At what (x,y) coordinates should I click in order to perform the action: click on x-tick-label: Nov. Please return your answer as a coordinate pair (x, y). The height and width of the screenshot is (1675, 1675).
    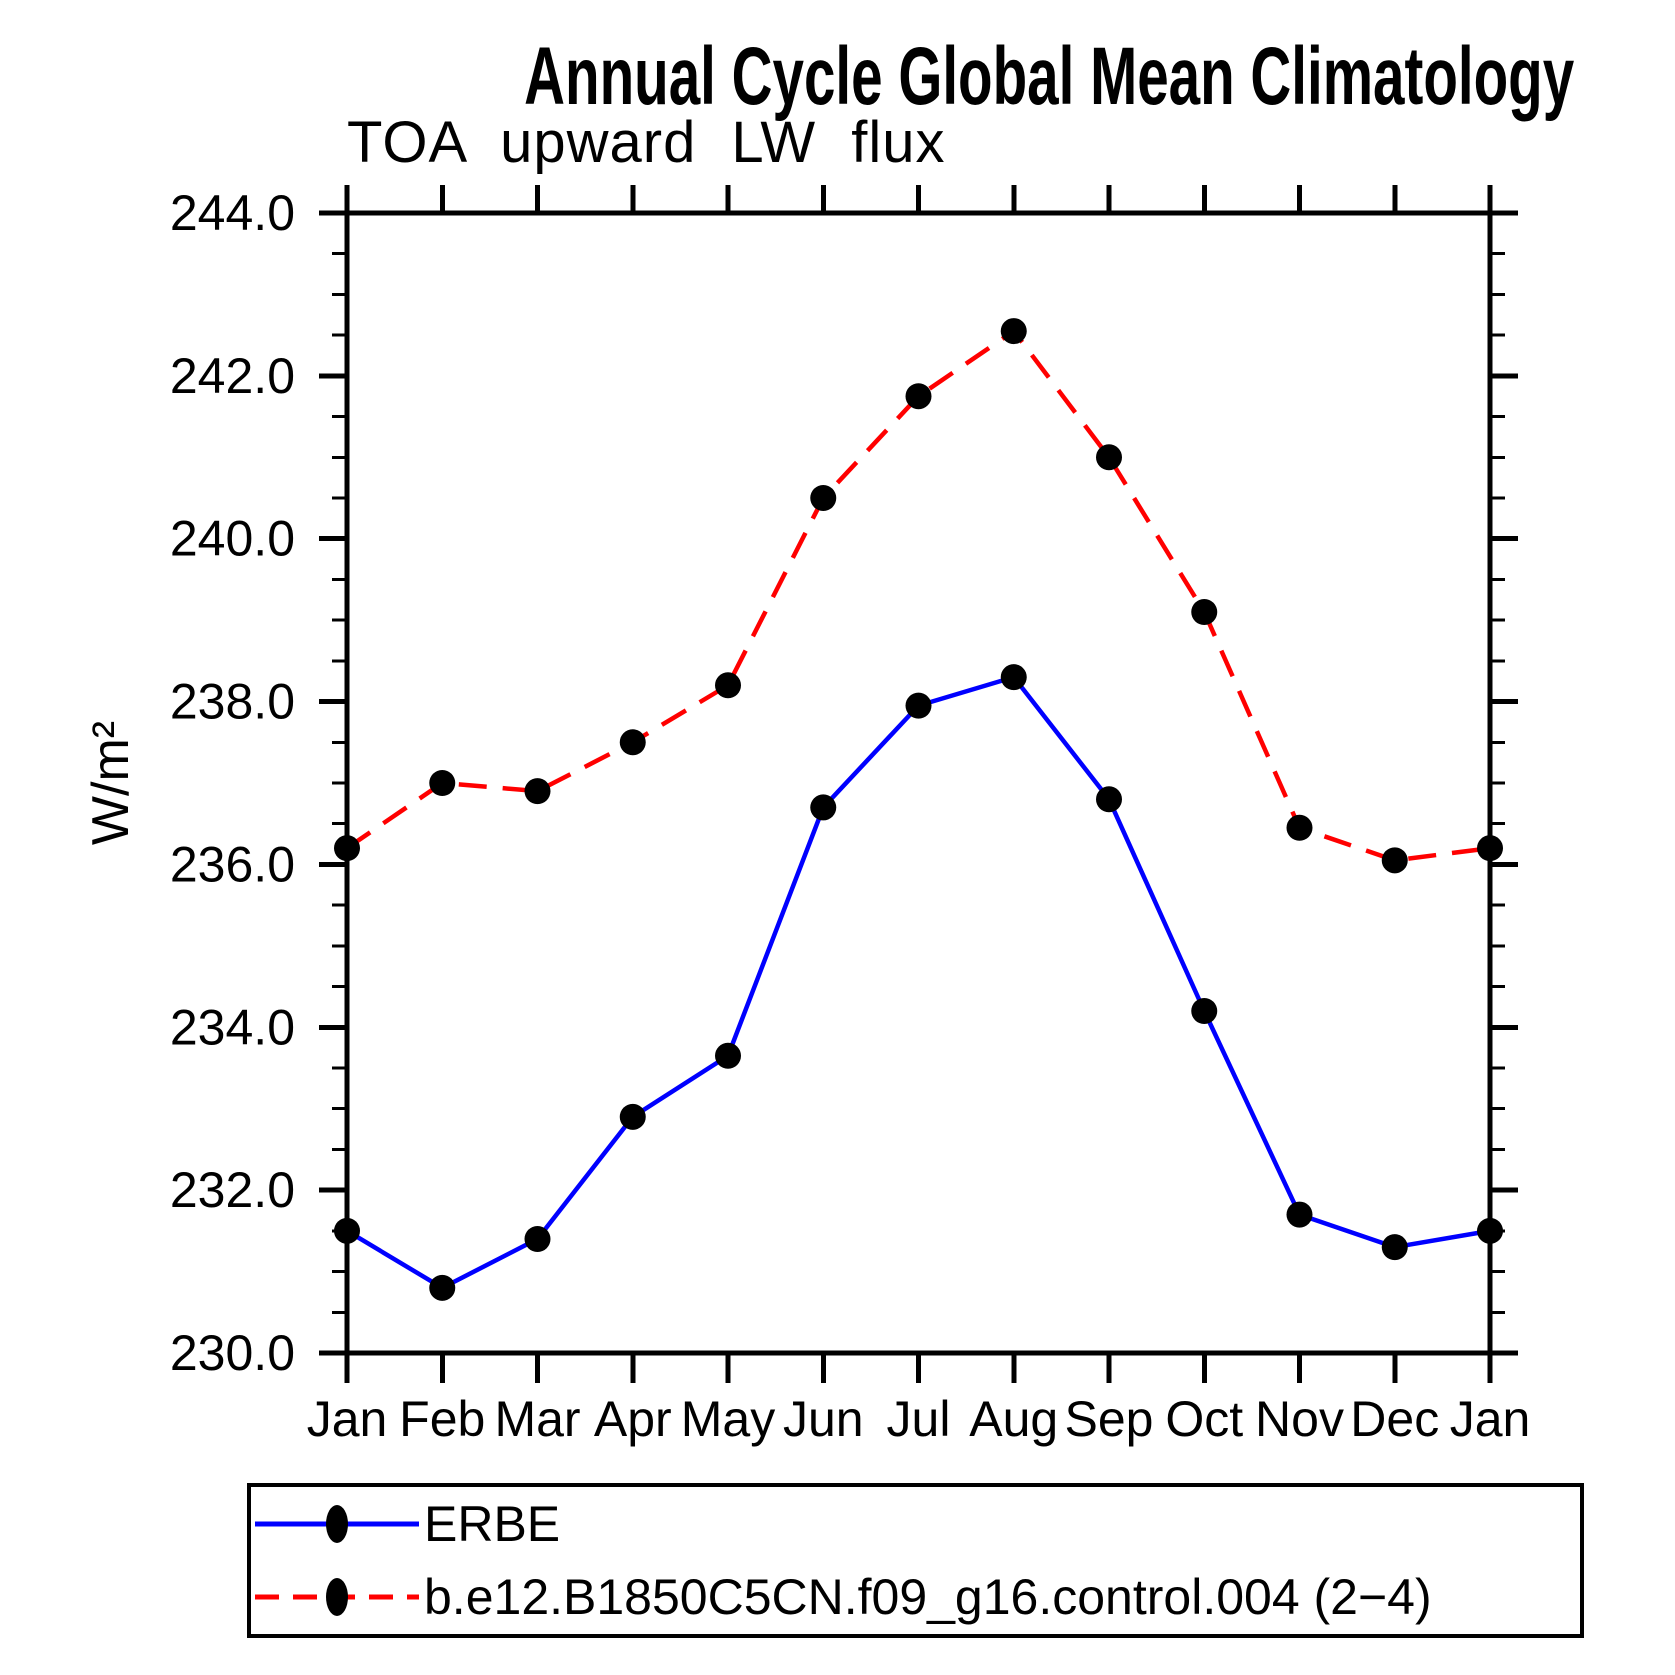
    Looking at the image, I should click on (1299, 1419).